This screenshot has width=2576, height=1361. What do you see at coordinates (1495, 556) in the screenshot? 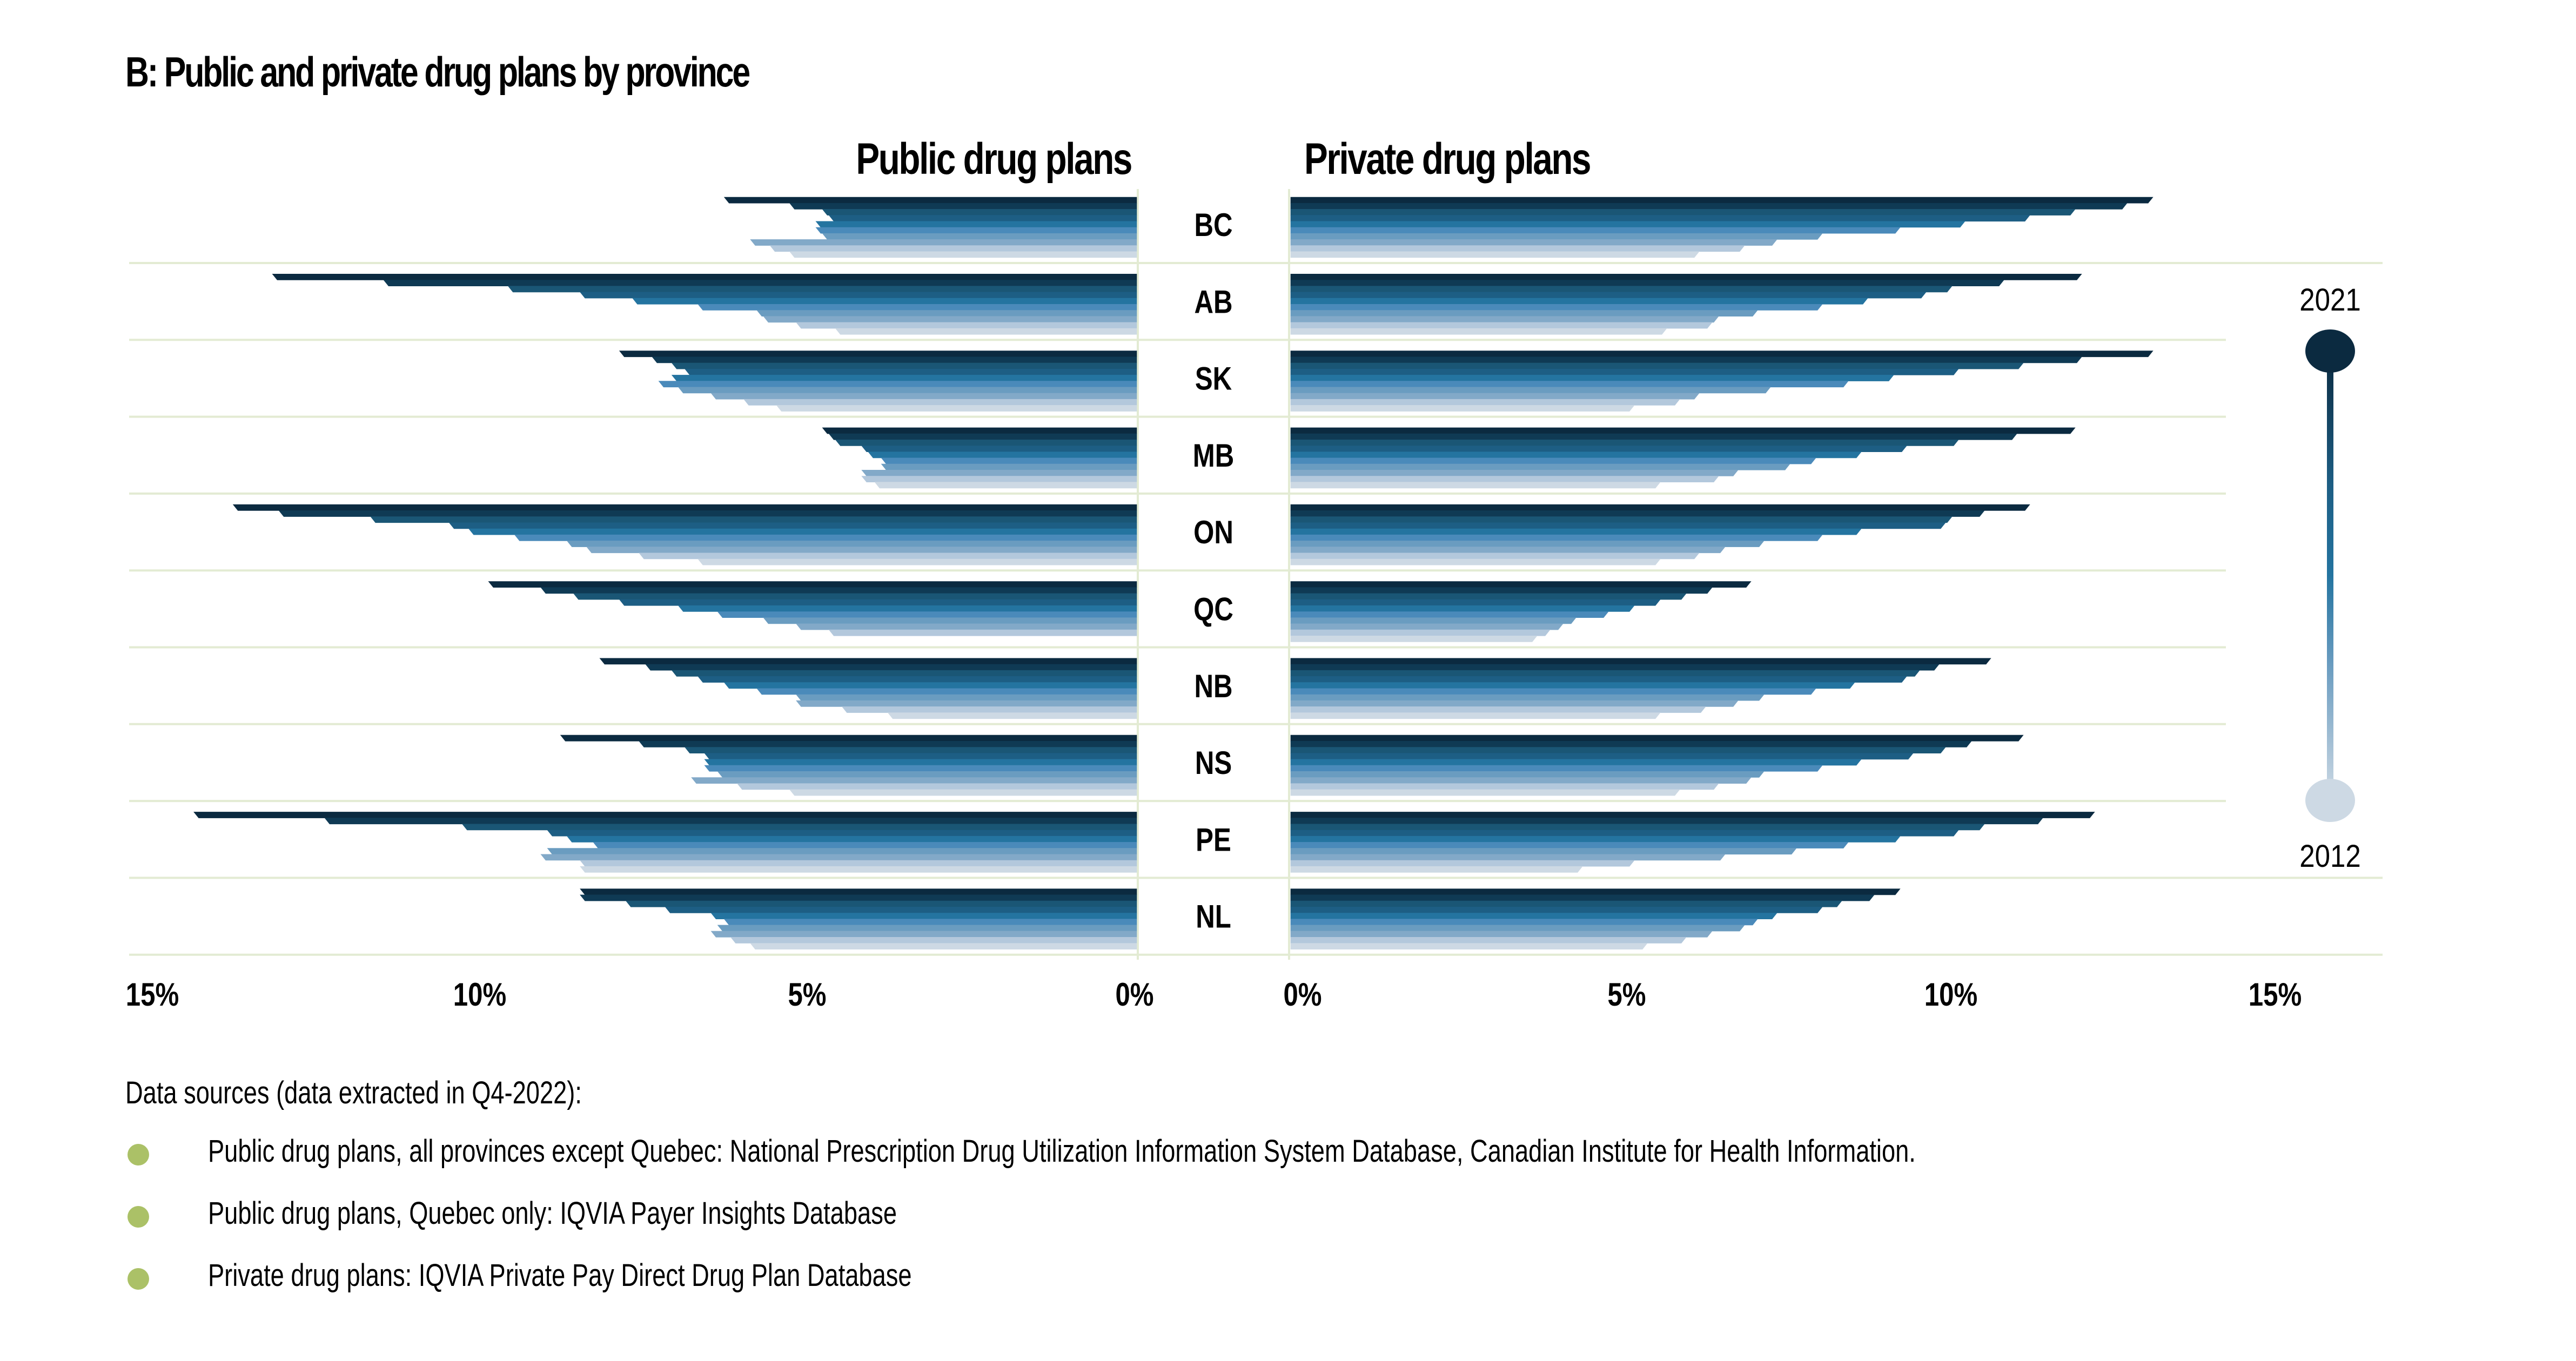
I see `bar-private-on-2013` at bounding box center [1495, 556].